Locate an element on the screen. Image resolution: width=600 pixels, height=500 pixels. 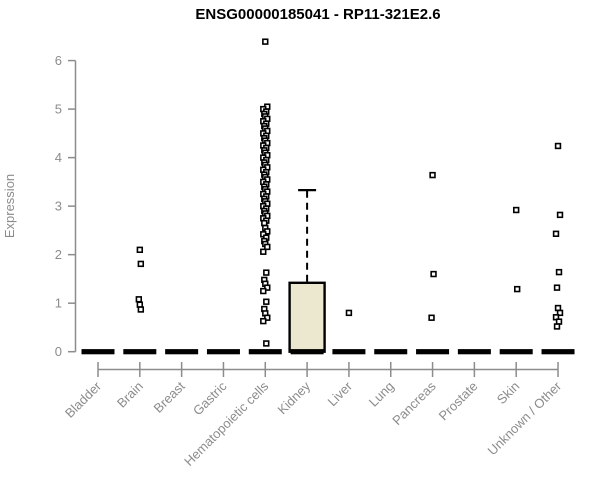
x-tick-label: Prostate is located at coordinates (458, 401).